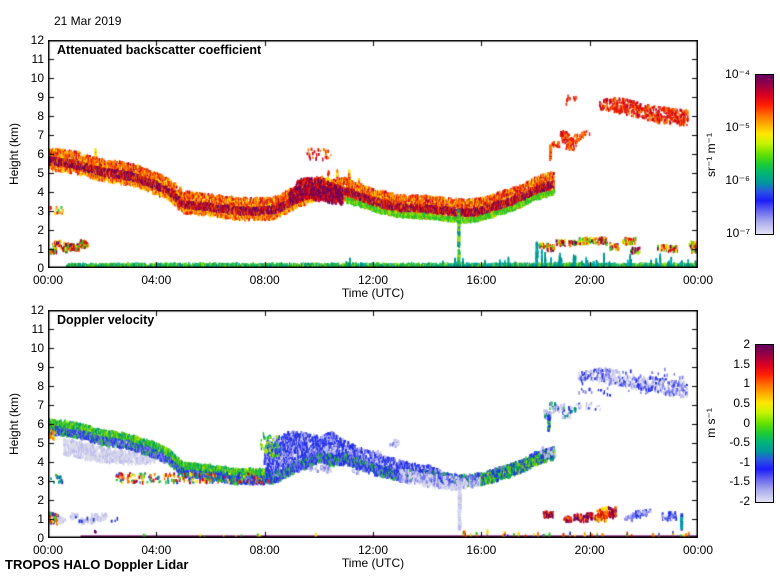  Describe the element at coordinates (711, 423) in the screenshot. I see `doppler-colorbar-unit: m s⁻¹` at that location.